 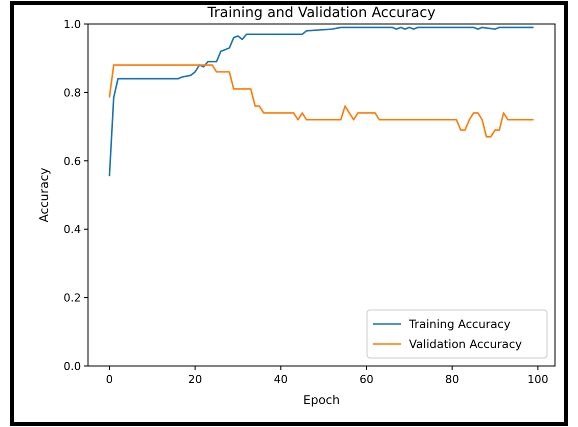 What do you see at coordinates (321, 400) in the screenshot?
I see `x-axis-title: Epoch` at bounding box center [321, 400].